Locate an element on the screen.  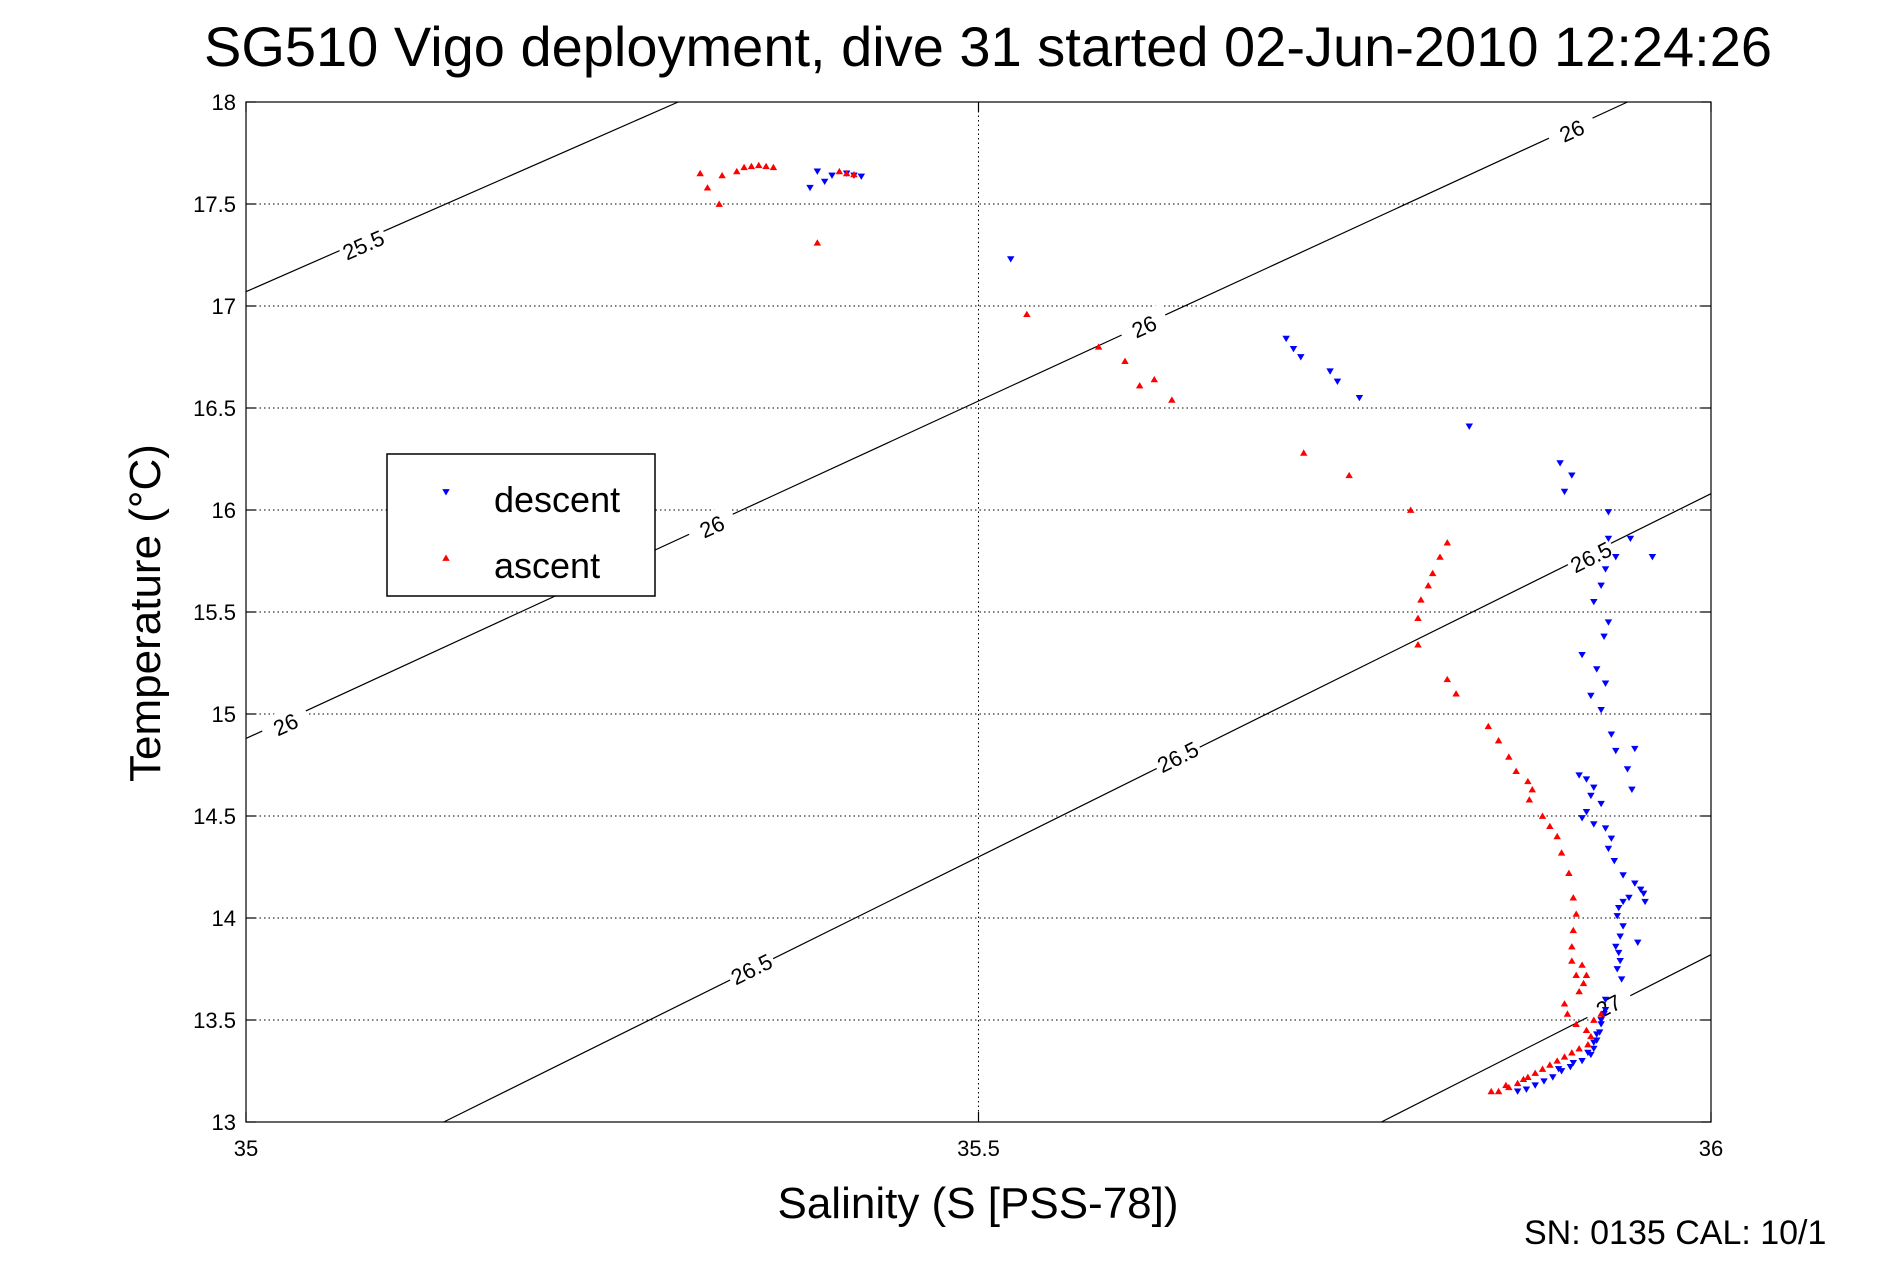
density-contour-line is located at coordinates (1546, 1038).